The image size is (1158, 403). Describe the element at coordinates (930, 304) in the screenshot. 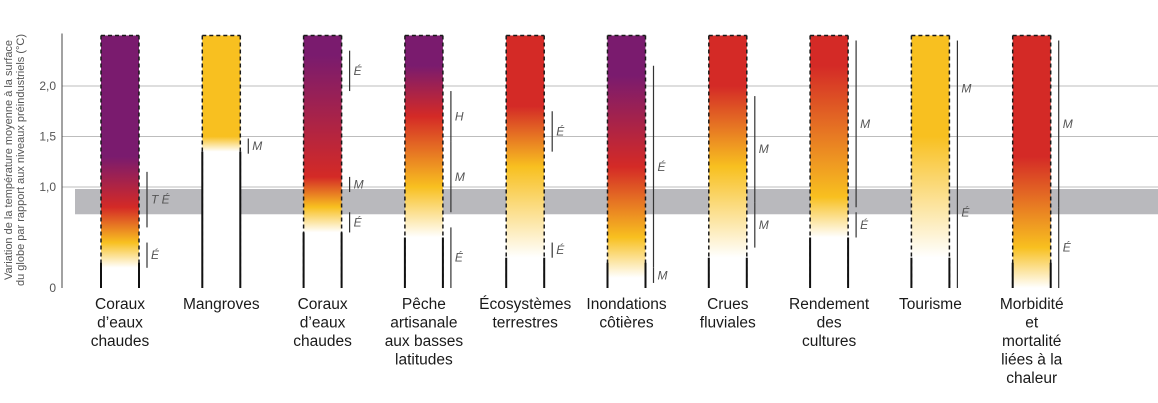

I see `category-label: Tourisme` at that location.